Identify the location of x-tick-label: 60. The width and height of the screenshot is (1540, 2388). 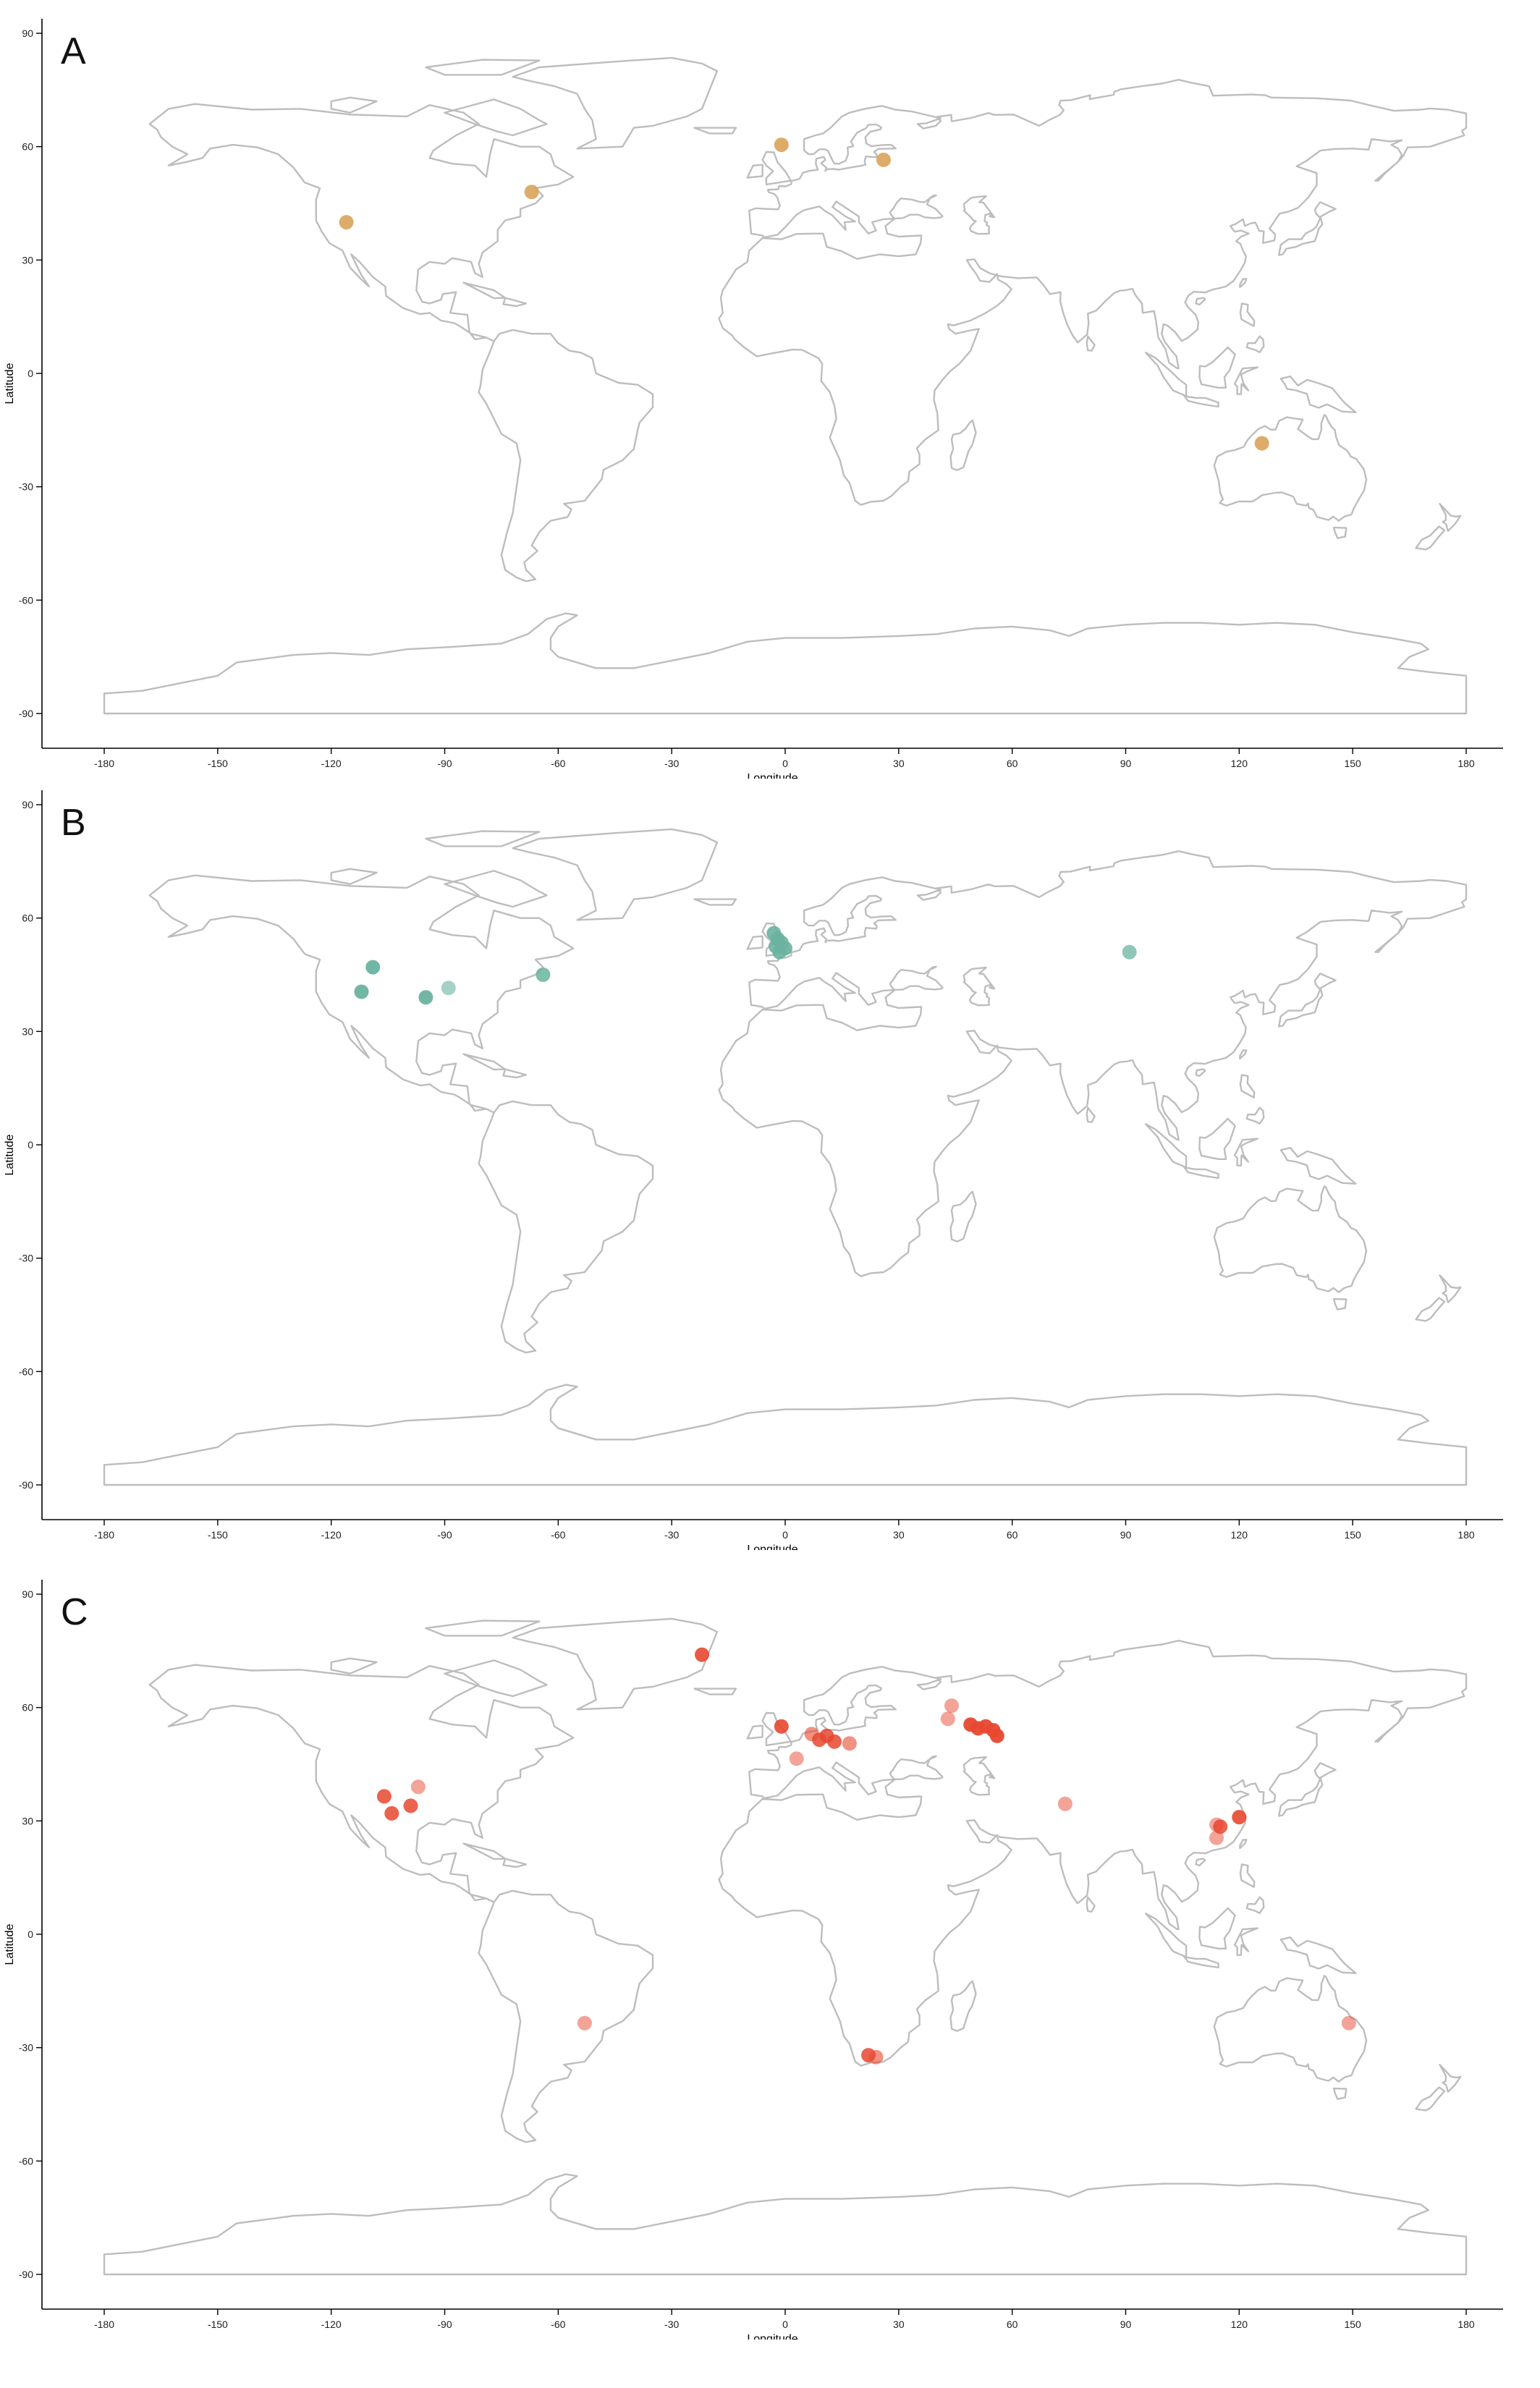
(1012, 2324).